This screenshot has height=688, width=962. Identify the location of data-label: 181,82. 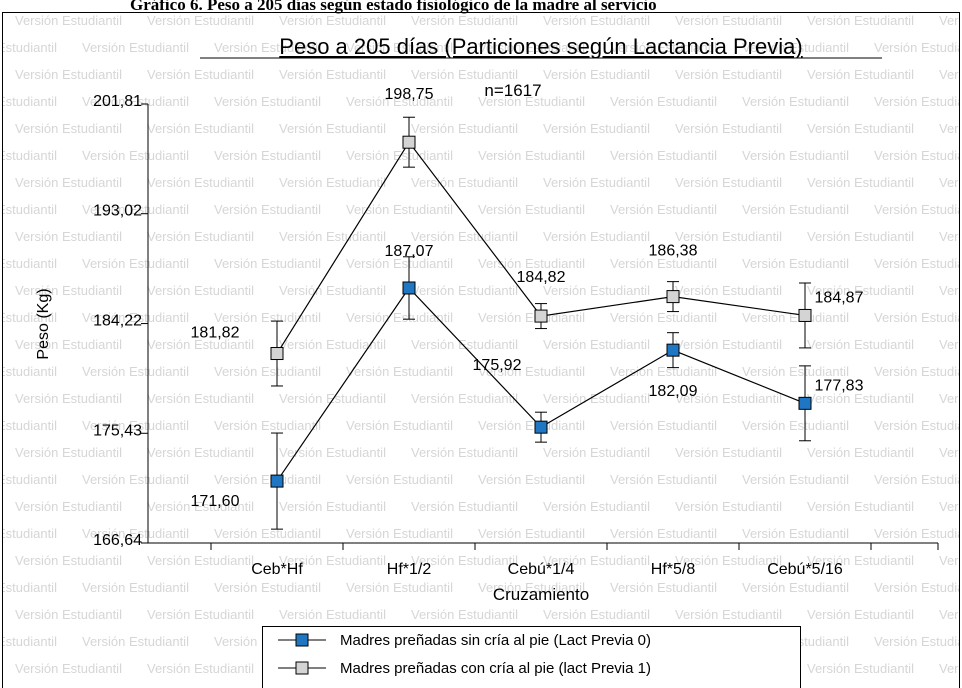
(215, 333).